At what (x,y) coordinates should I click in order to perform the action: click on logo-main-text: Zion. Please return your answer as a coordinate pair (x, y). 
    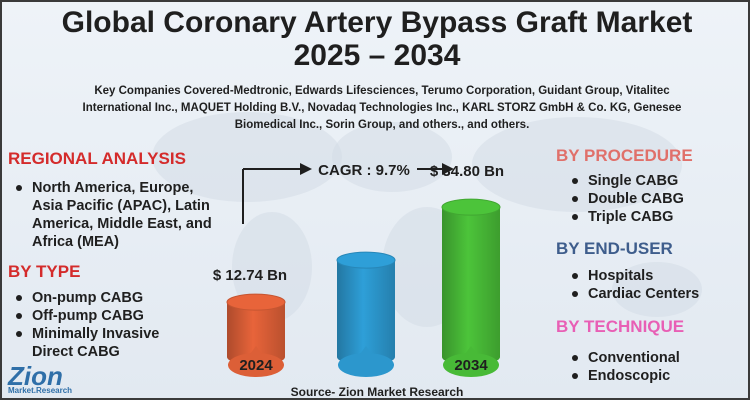
    Looking at the image, I should click on (35, 376).